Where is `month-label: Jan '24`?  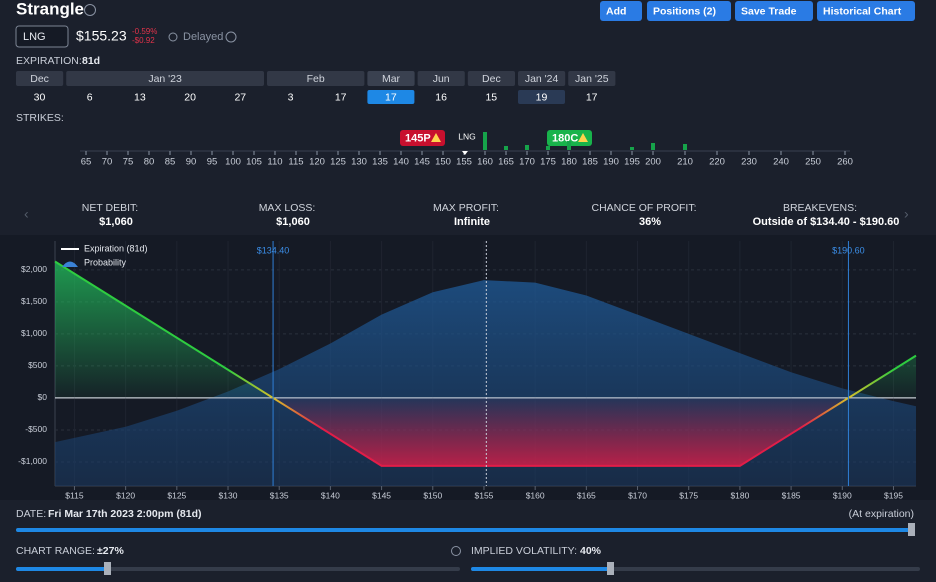 month-label: Jan '24 is located at coordinates (542, 79).